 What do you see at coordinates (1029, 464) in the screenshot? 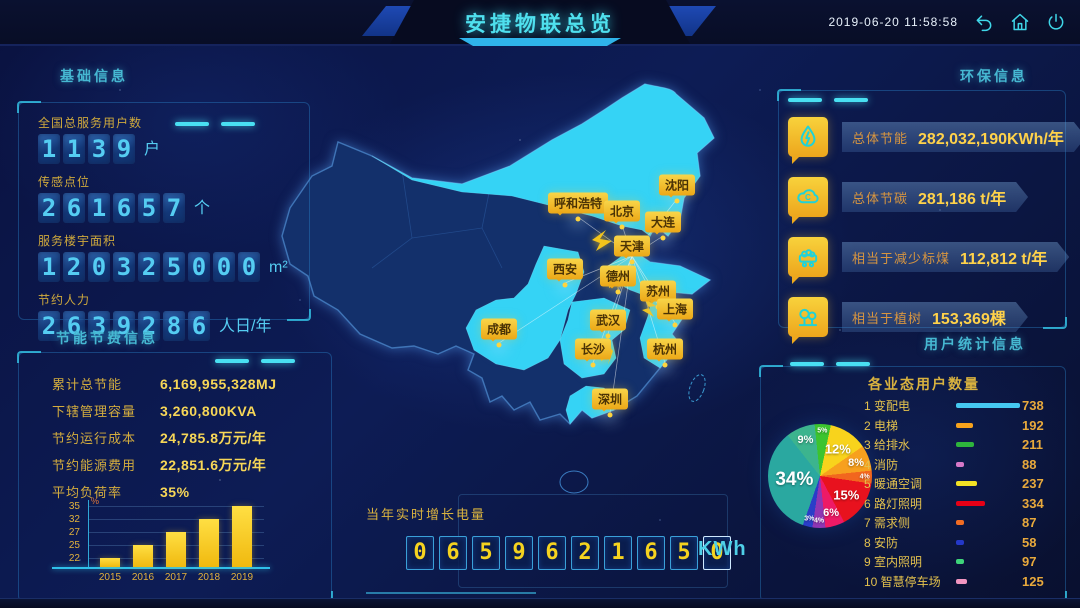
I see `legend-value: 88` at bounding box center [1029, 464].